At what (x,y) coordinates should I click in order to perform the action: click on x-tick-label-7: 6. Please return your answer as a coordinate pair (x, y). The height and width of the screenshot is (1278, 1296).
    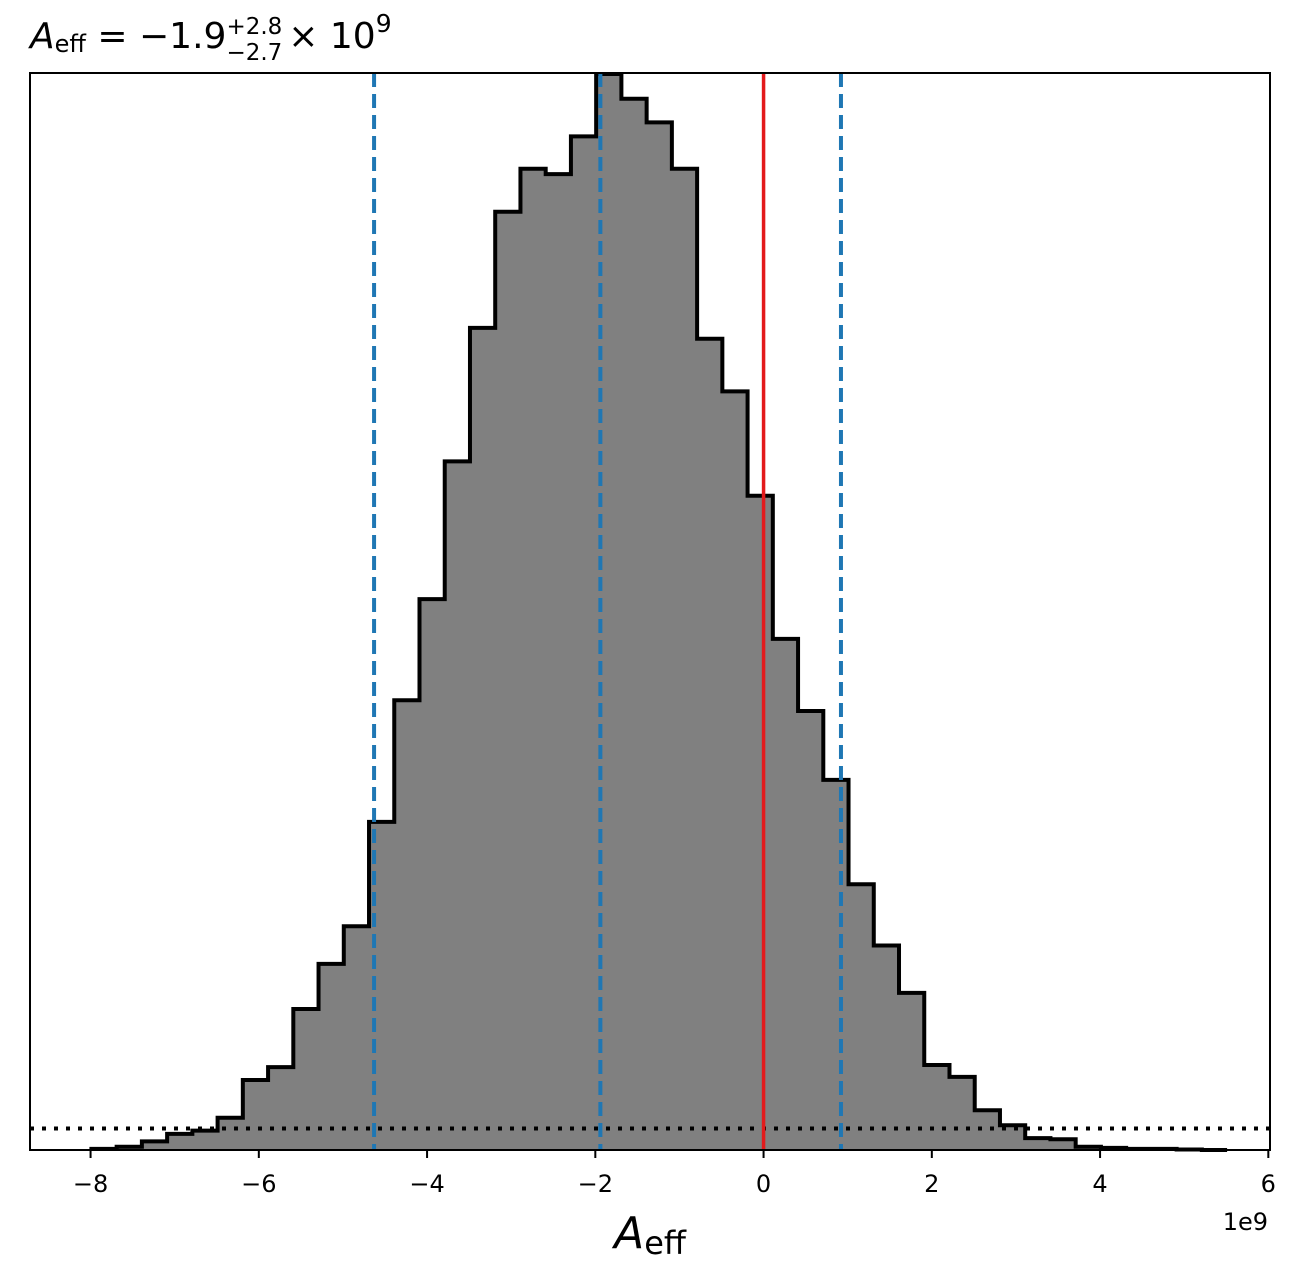
    Looking at the image, I should click on (1268, 1184).